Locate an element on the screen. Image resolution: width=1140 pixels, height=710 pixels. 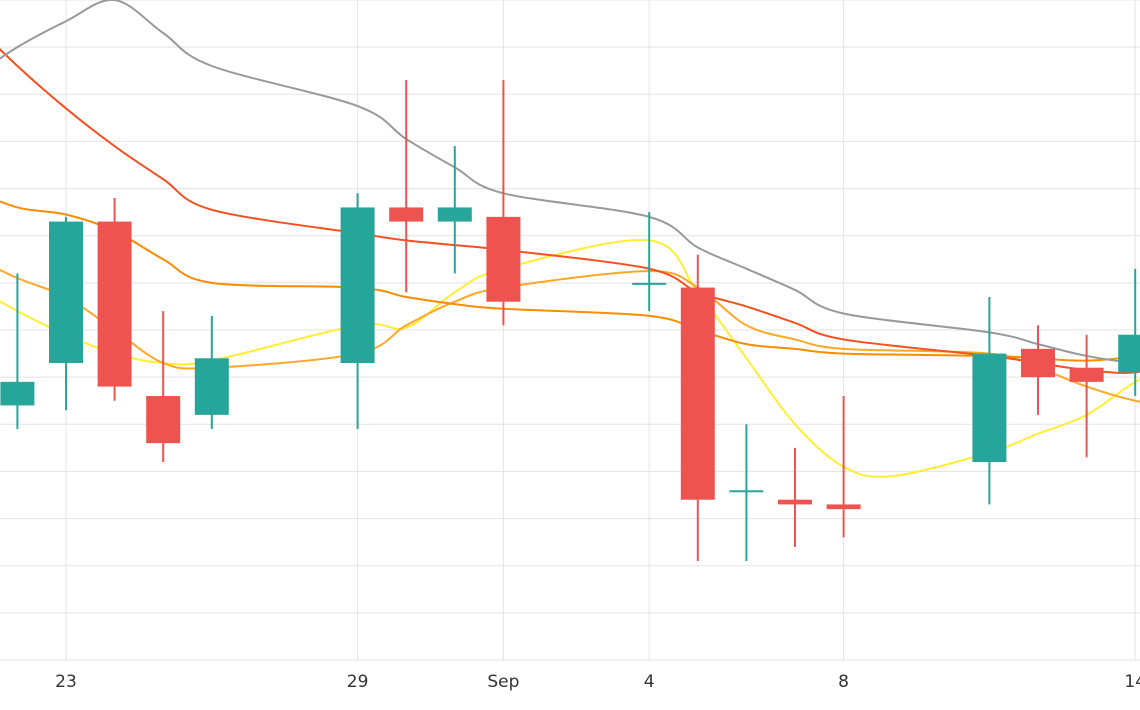
x-tick-label: 14 is located at coordinates (1132, 682).